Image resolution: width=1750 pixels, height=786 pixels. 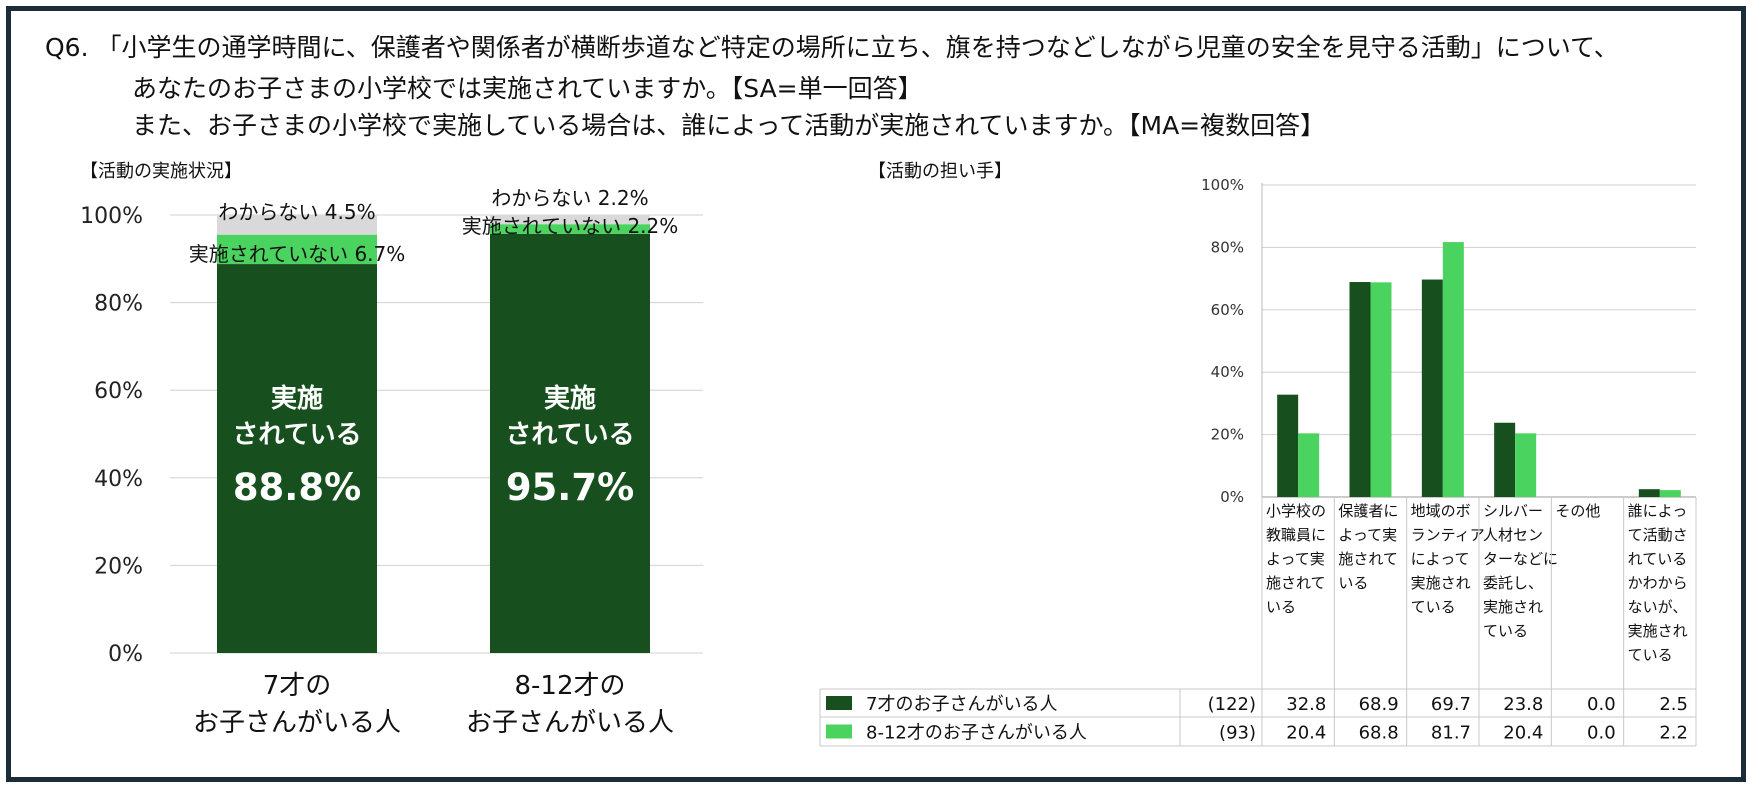 I want to click on right-x-category-label: 教職員に, so click(x=1296, y=535).